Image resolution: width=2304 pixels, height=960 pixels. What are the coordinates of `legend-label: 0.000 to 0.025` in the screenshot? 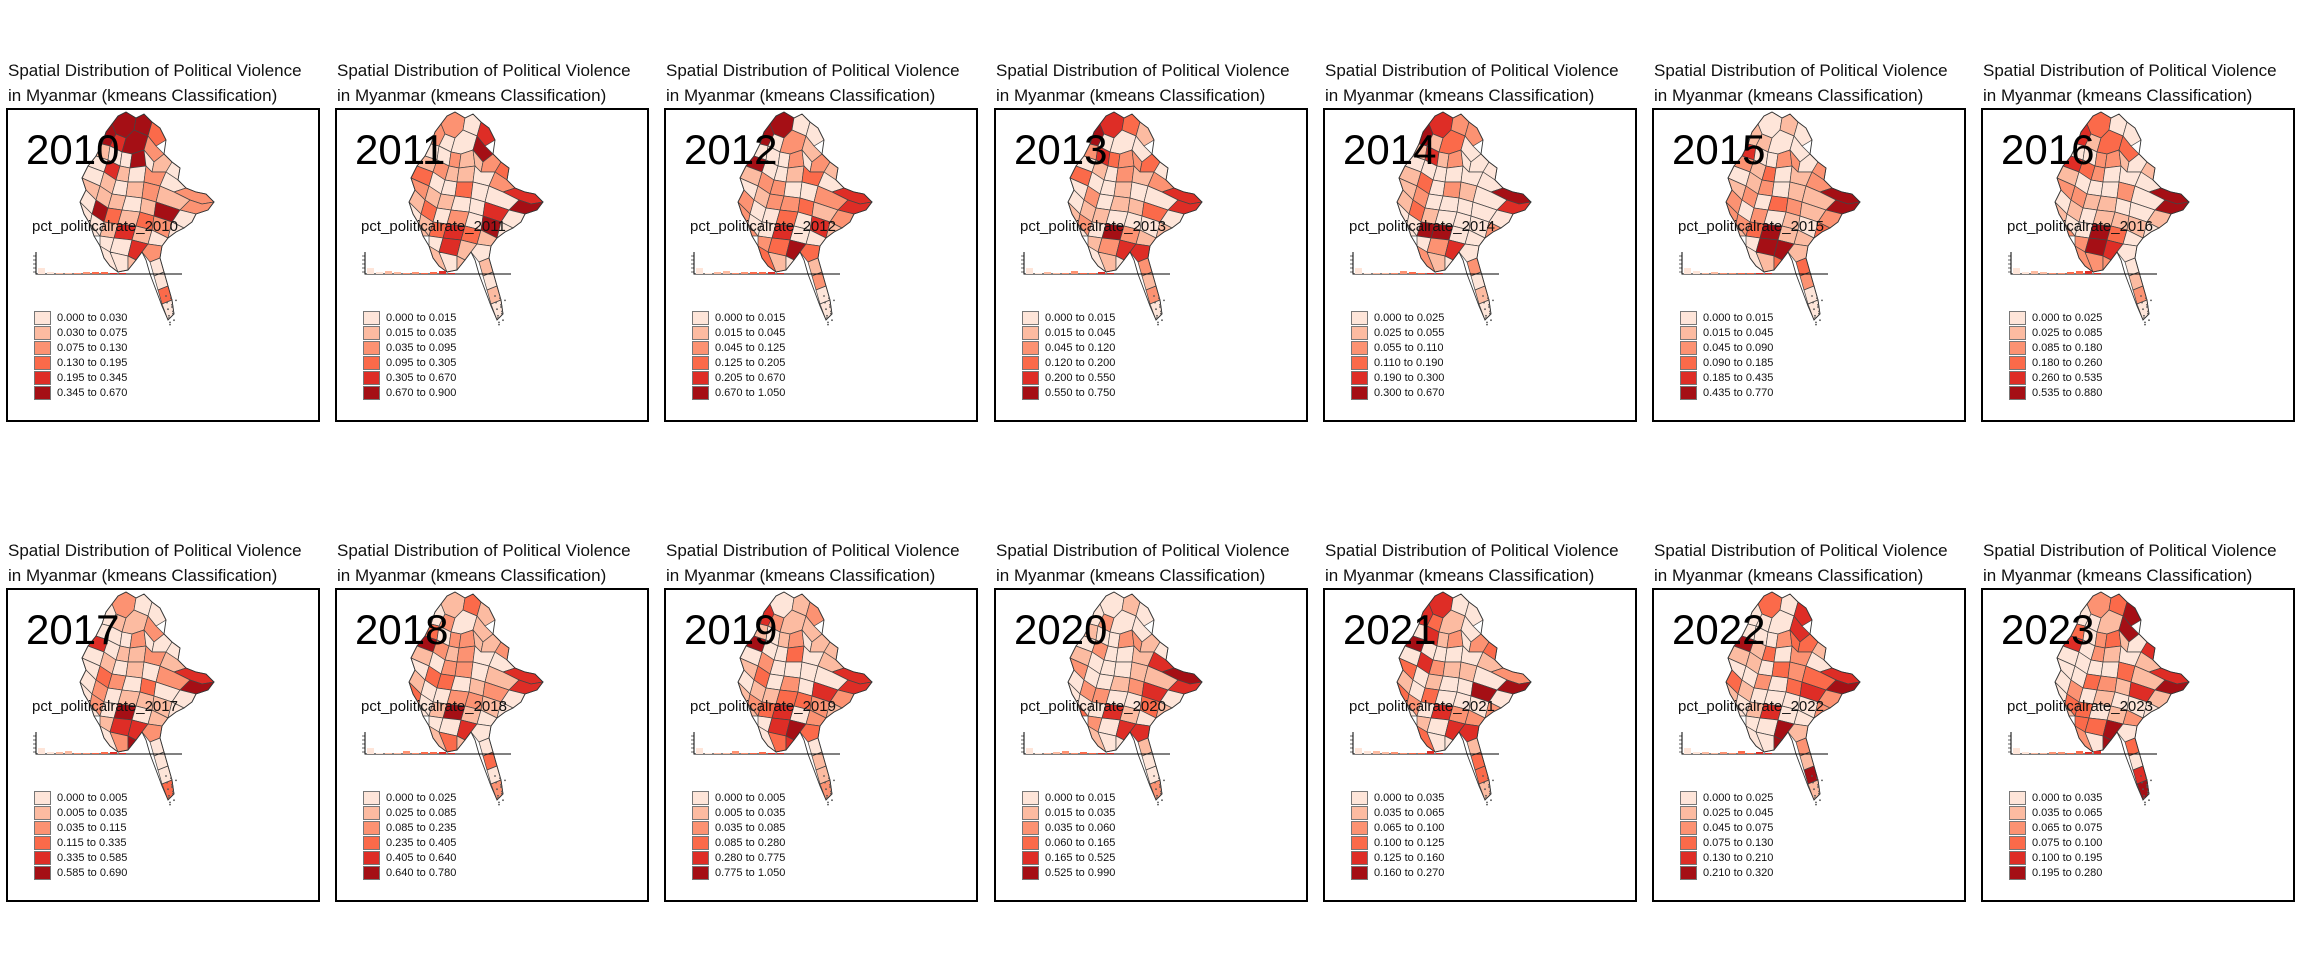 It's located at (1738, 797).